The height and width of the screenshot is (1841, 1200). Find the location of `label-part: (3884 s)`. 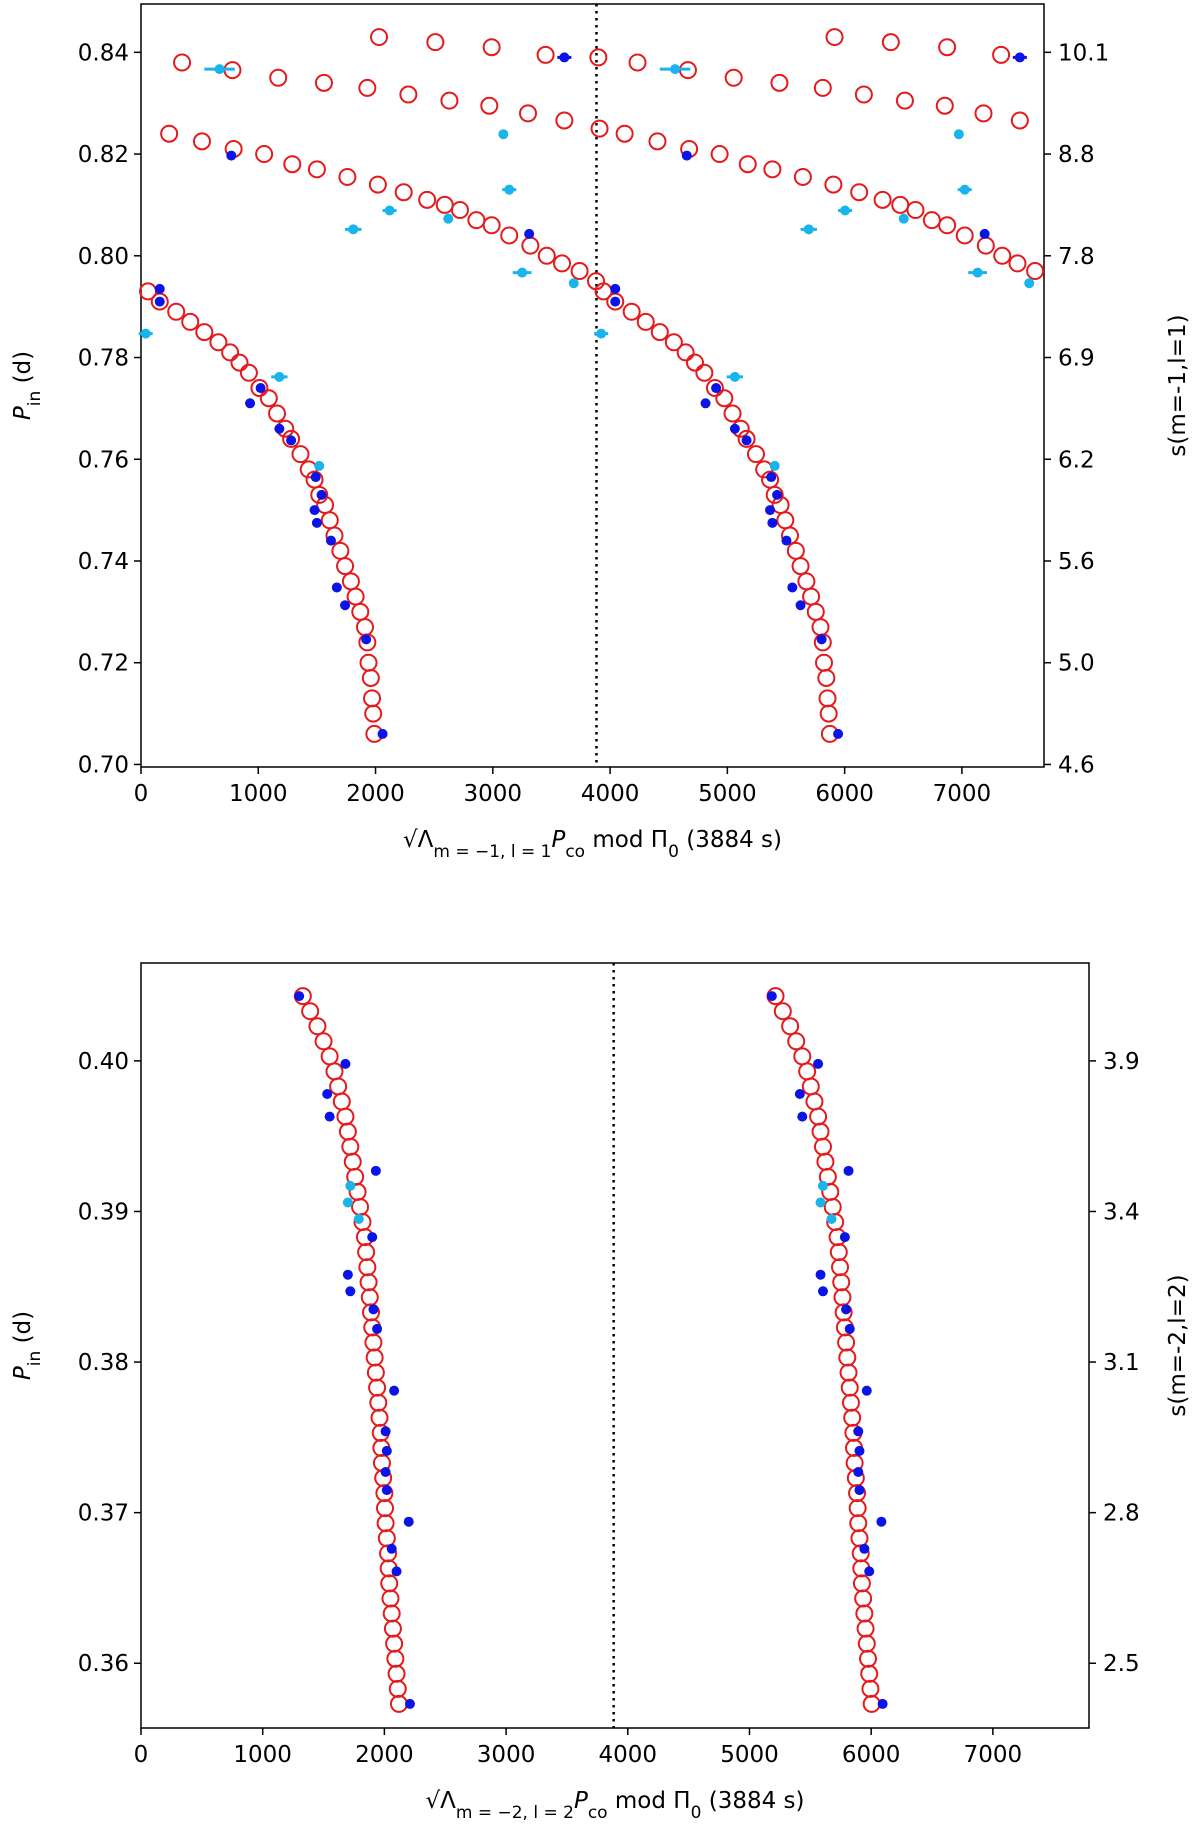

label-part: (3884 s) is located at coordinates (752, 1801).